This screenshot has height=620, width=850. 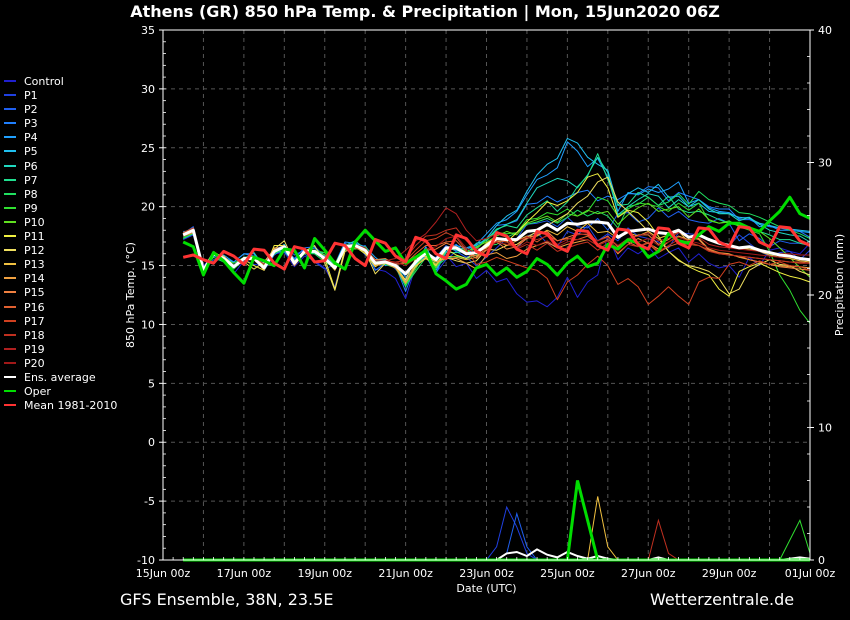 What do you see at coordinates (60, 138) in the screenshot?
I see `legend-item: P4` at bounding box center [60, 138].